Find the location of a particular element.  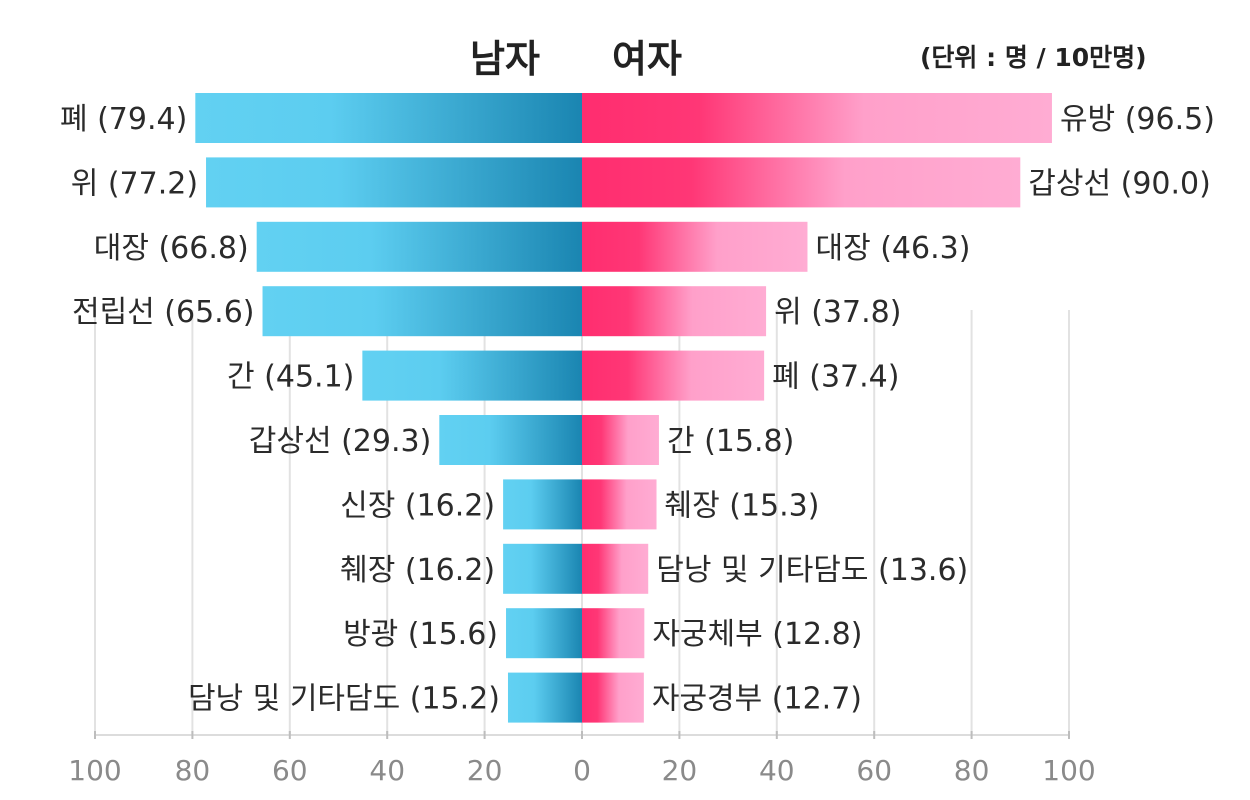

bar-label-female: 췌장 (15.3) is located at coordinates (742, 505).